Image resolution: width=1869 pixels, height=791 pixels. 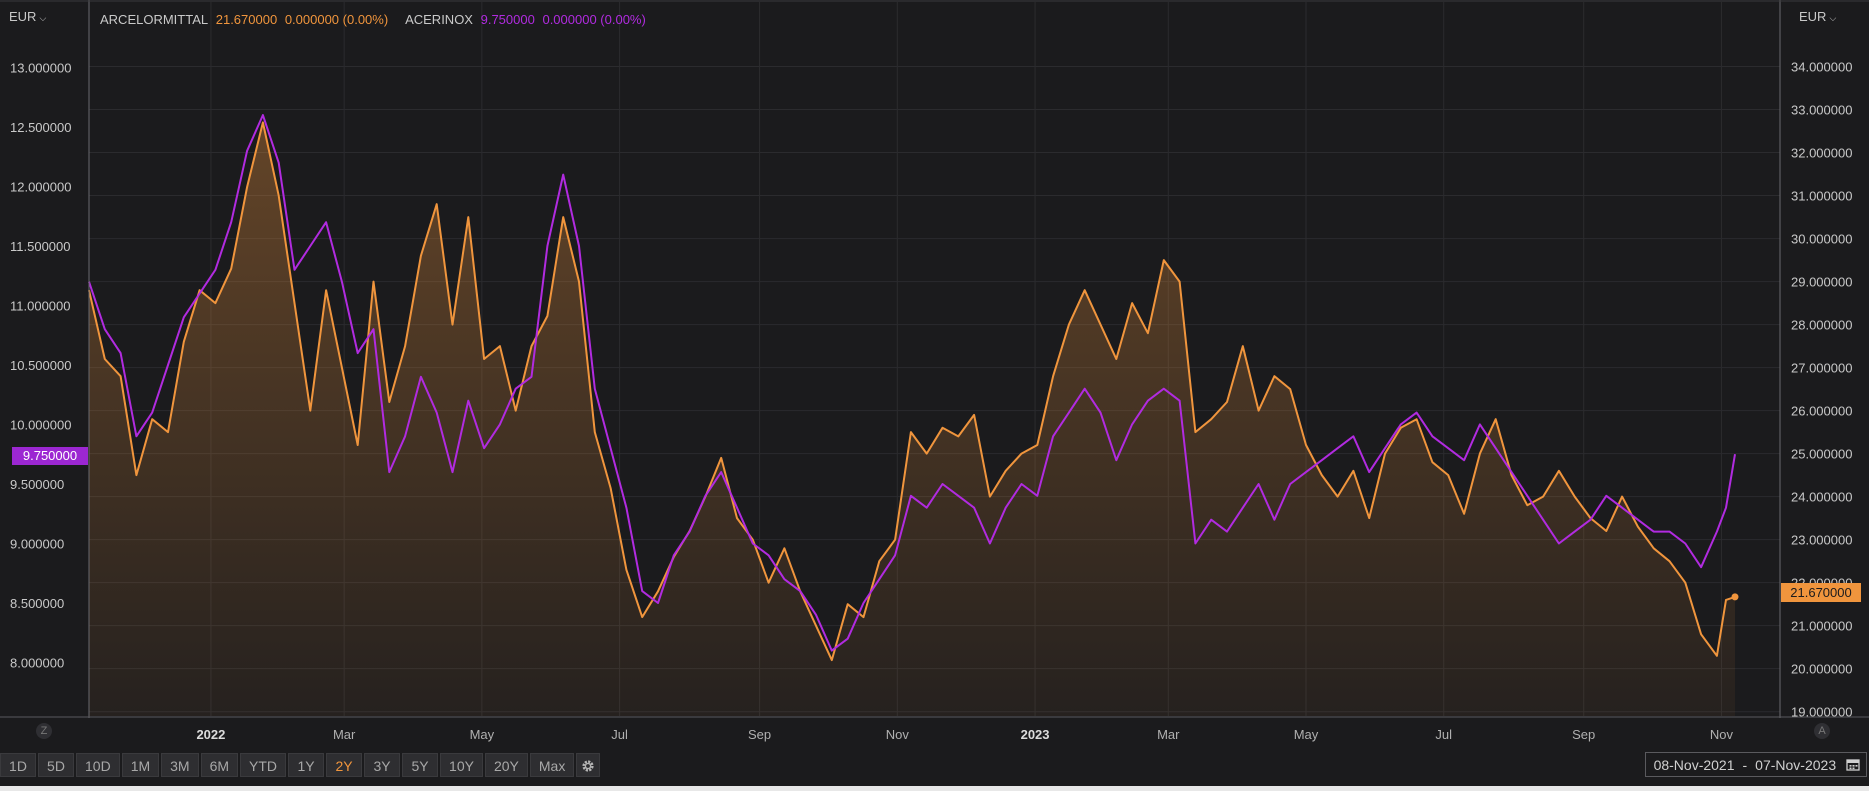 I want to click on period-button-10y: 10Y, so click(x=461, y=765).